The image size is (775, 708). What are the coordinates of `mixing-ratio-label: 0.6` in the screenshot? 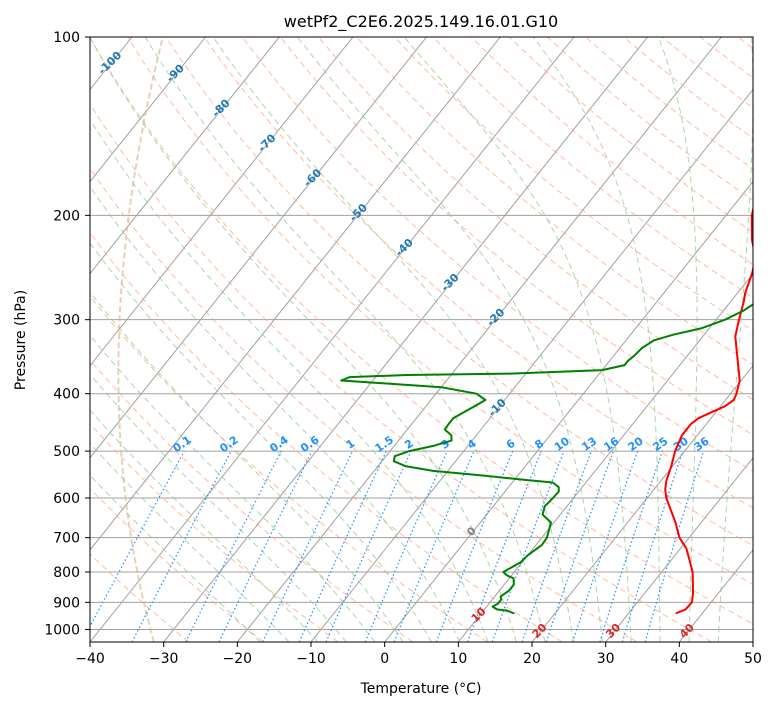 It's located at (310, 444).